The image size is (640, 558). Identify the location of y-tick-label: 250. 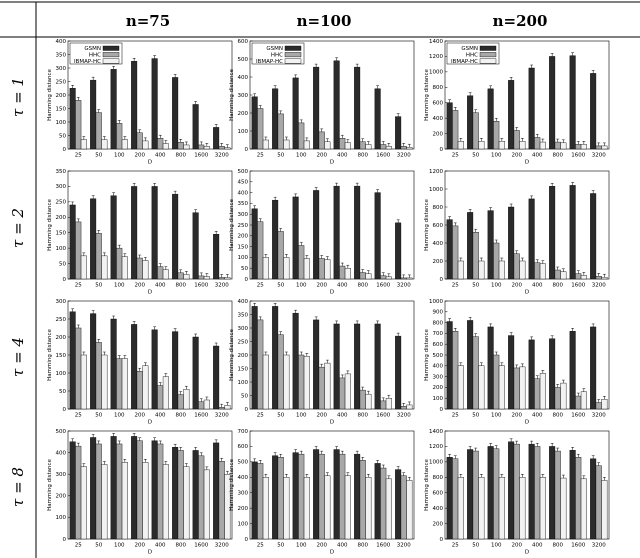
(61, 203).